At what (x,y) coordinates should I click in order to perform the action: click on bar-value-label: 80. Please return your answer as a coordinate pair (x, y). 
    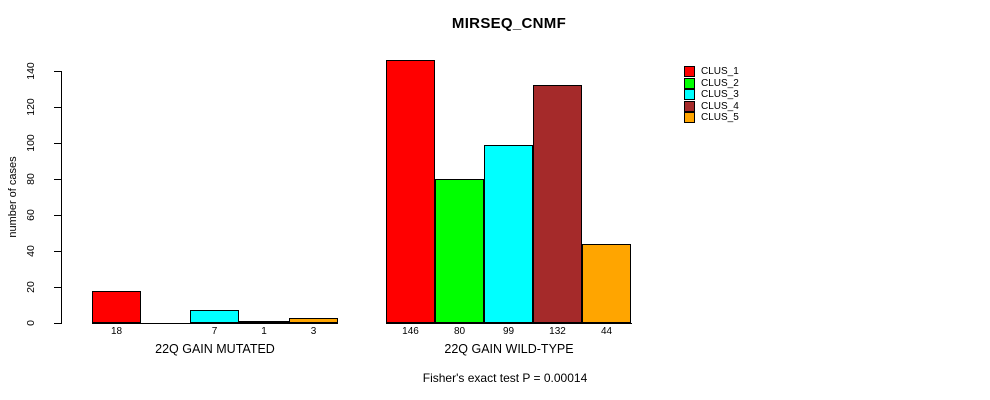
    Looking at the image, I should click on (459, 331).